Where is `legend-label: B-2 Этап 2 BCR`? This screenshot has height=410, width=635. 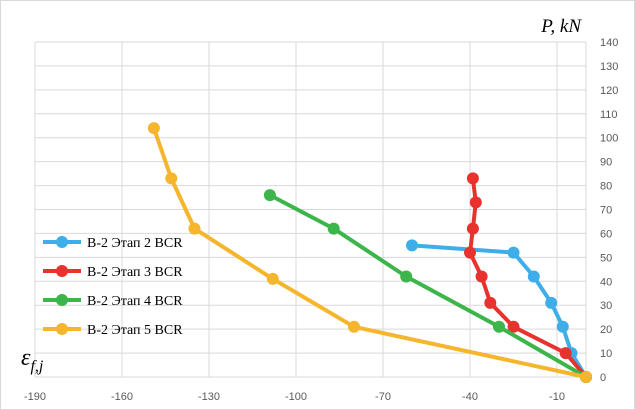 legend-label: B-2 Этап 2 BCR is located at coordinates (135, 243).